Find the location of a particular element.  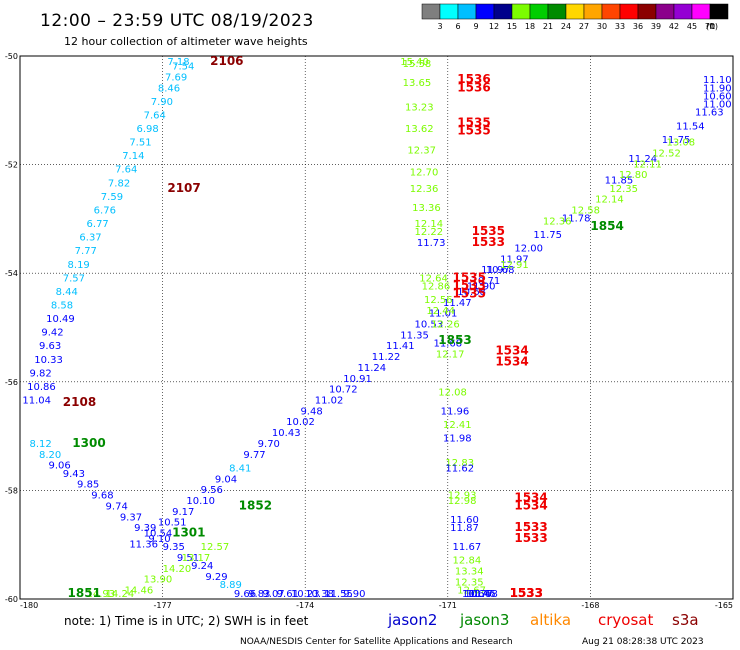

wave-height-label: 11.98 is located at coordinates (457, 439).